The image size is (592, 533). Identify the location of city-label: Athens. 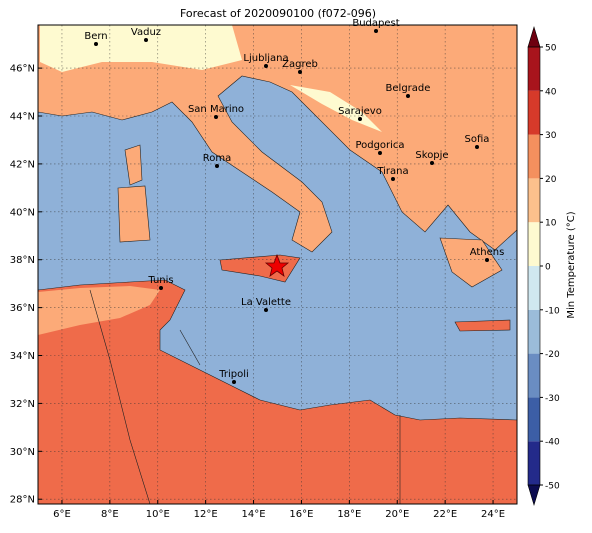
(487, 252).